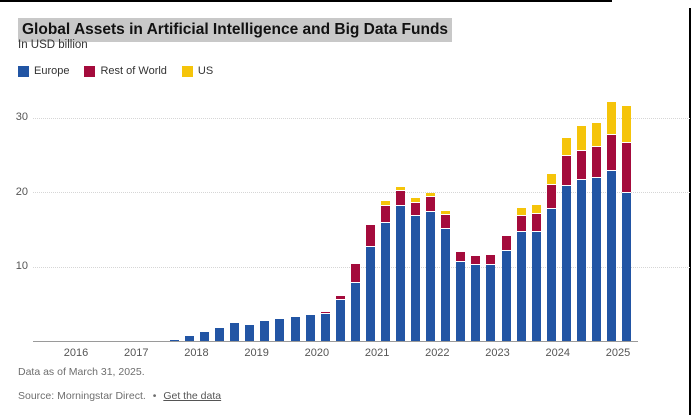  I want to click on bar-2021-Q1, so click(385, 270).